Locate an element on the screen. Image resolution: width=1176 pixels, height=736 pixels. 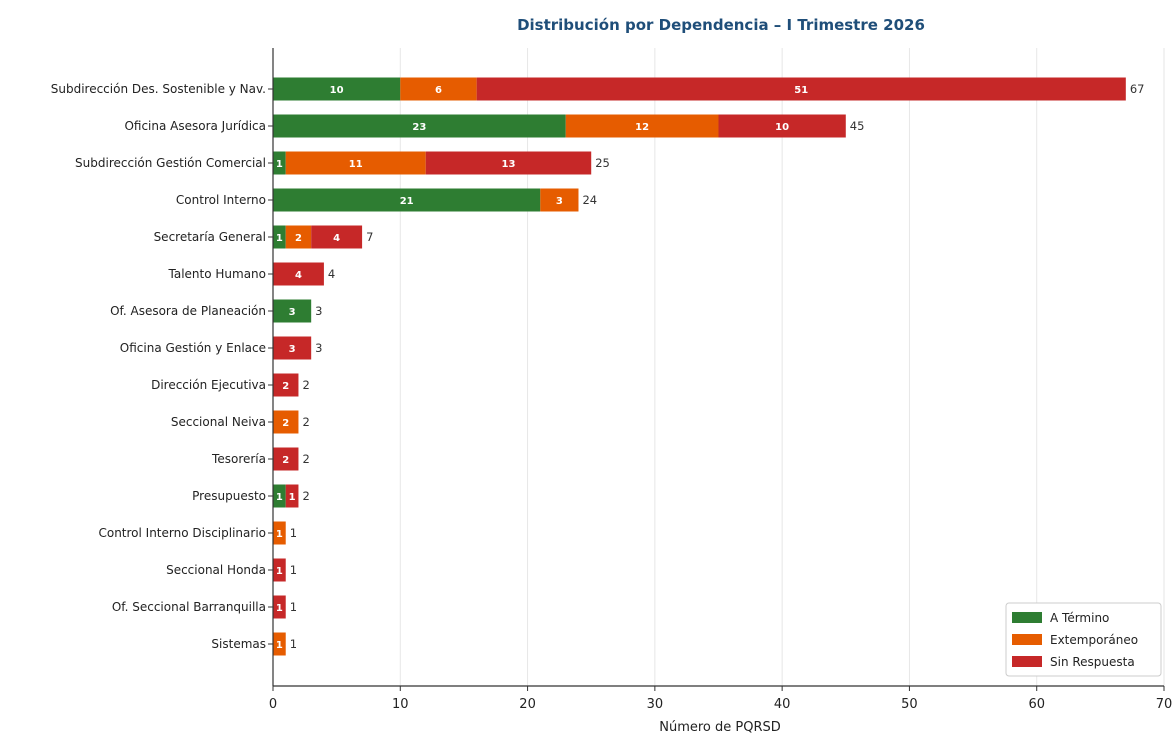
total-value-label: 25 is located at coordinates (602, 163).